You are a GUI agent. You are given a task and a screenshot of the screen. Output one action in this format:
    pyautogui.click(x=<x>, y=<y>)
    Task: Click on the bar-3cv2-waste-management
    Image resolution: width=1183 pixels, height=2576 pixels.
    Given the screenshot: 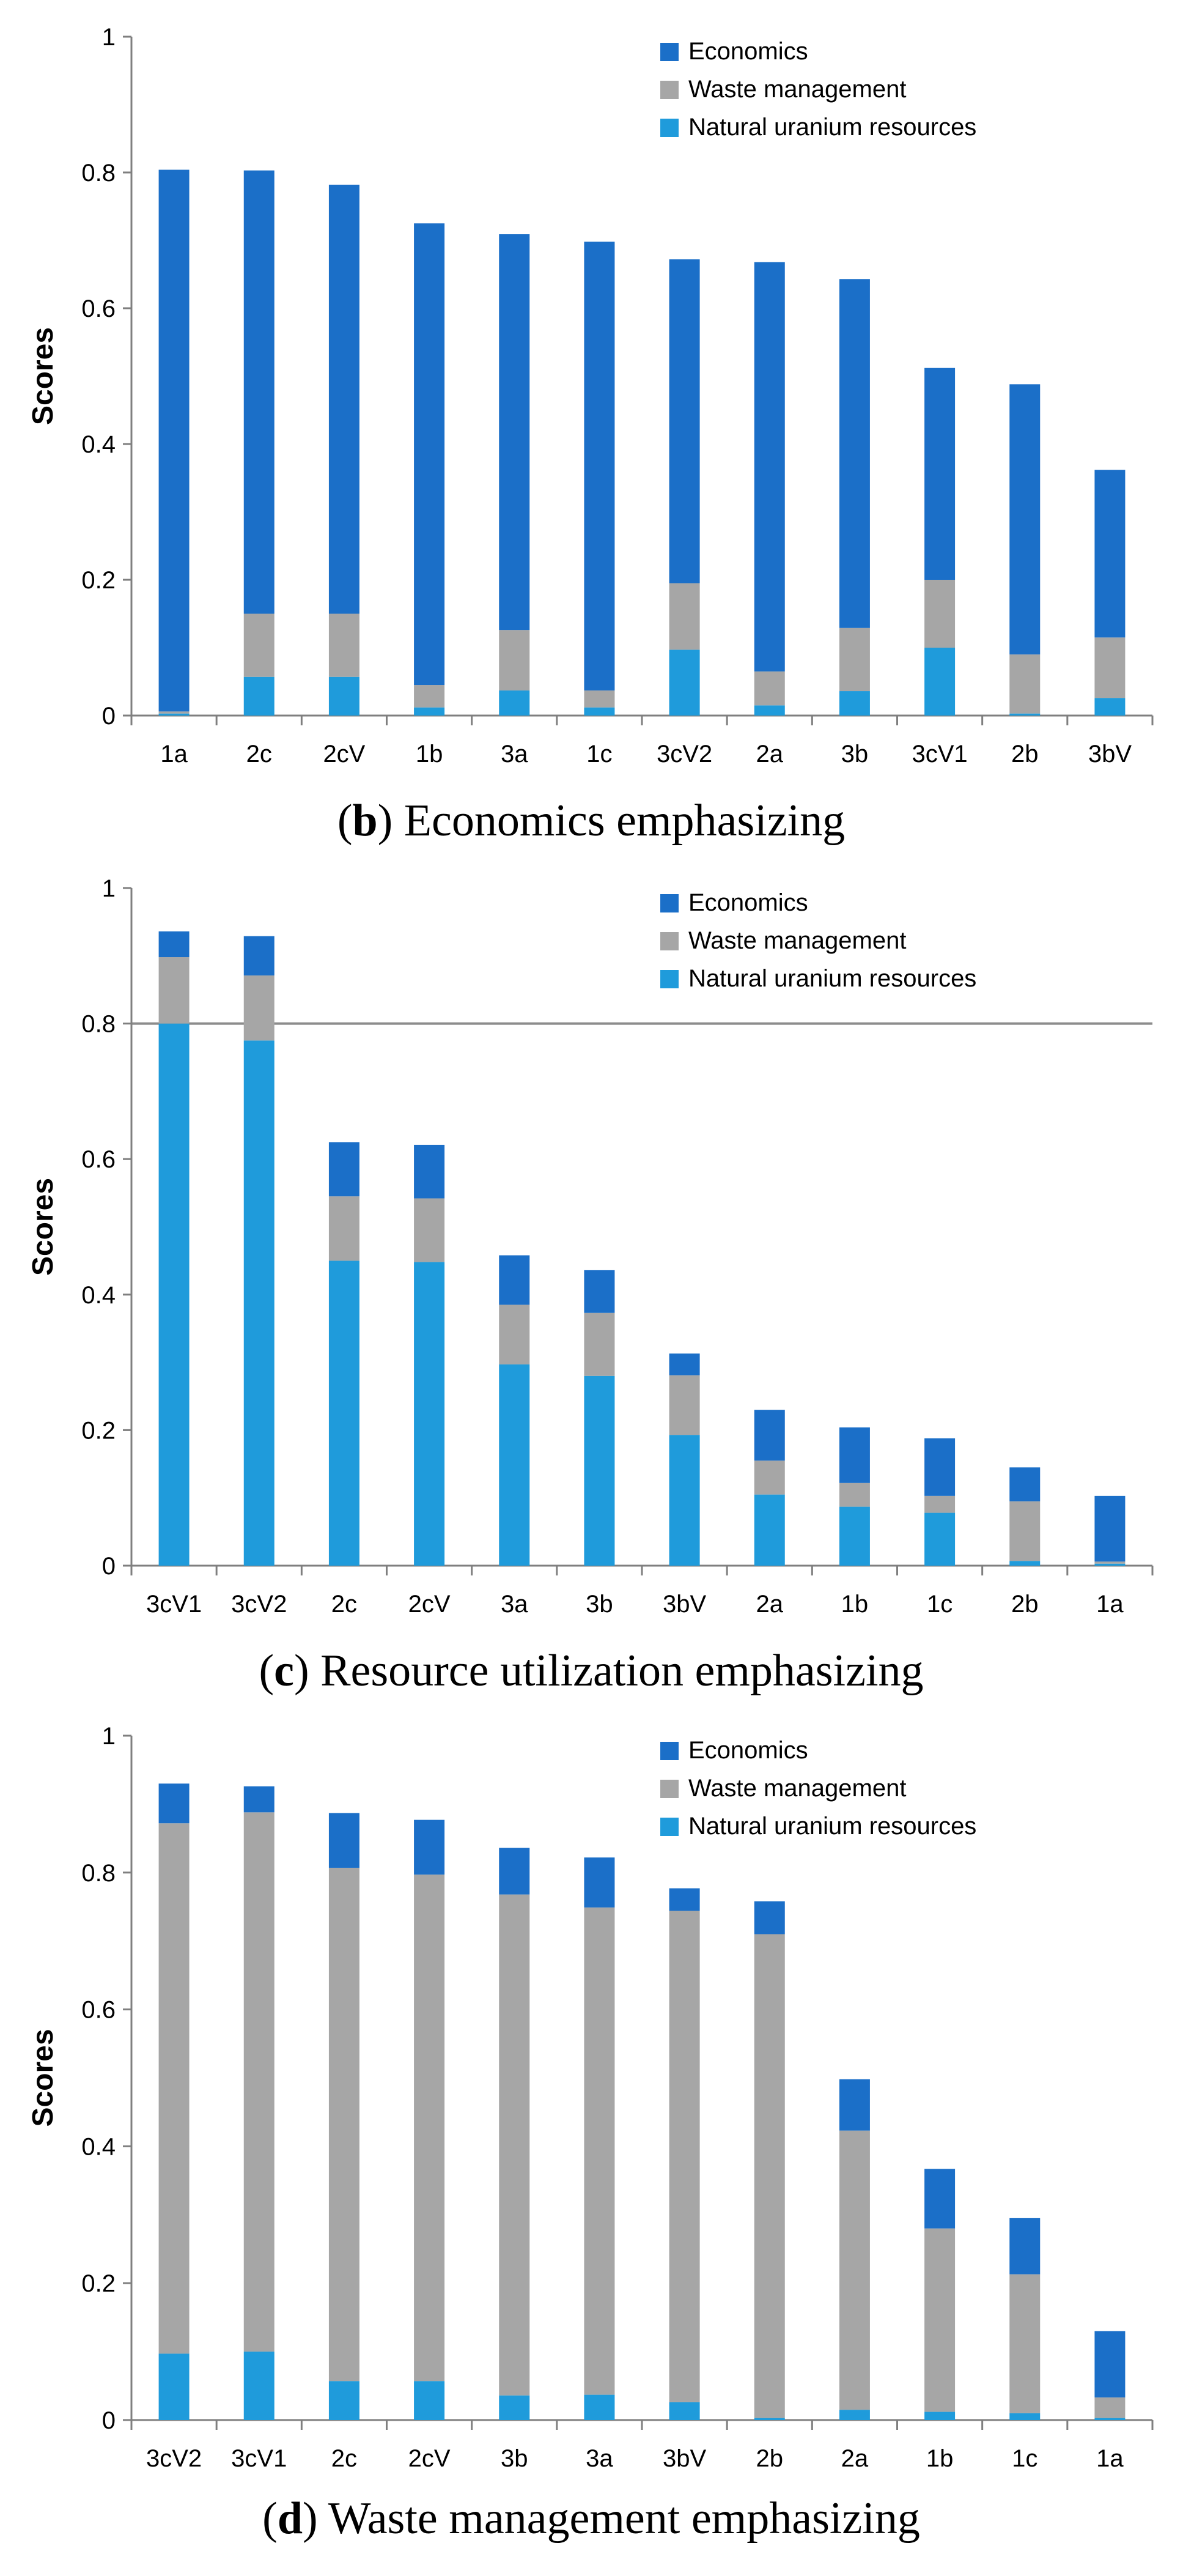 What is the action you would take?
    pyautogui.click(x=684, y=616)
    